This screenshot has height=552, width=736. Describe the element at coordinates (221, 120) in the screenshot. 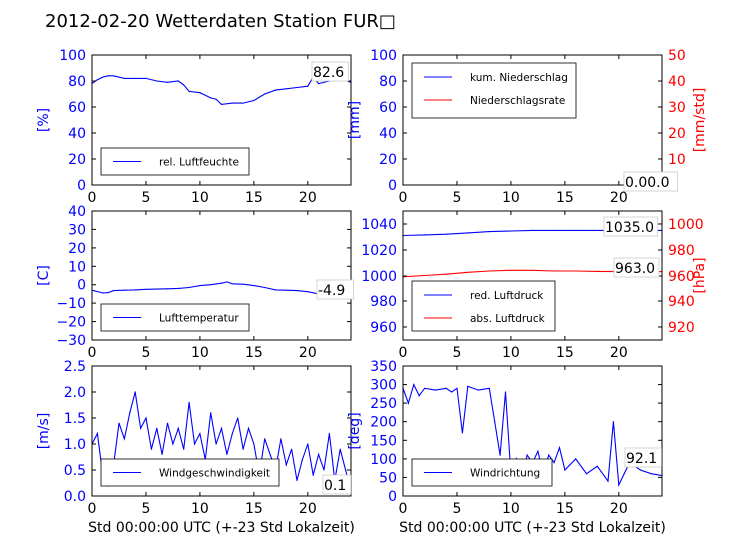

I see `plot-frame` at that location.